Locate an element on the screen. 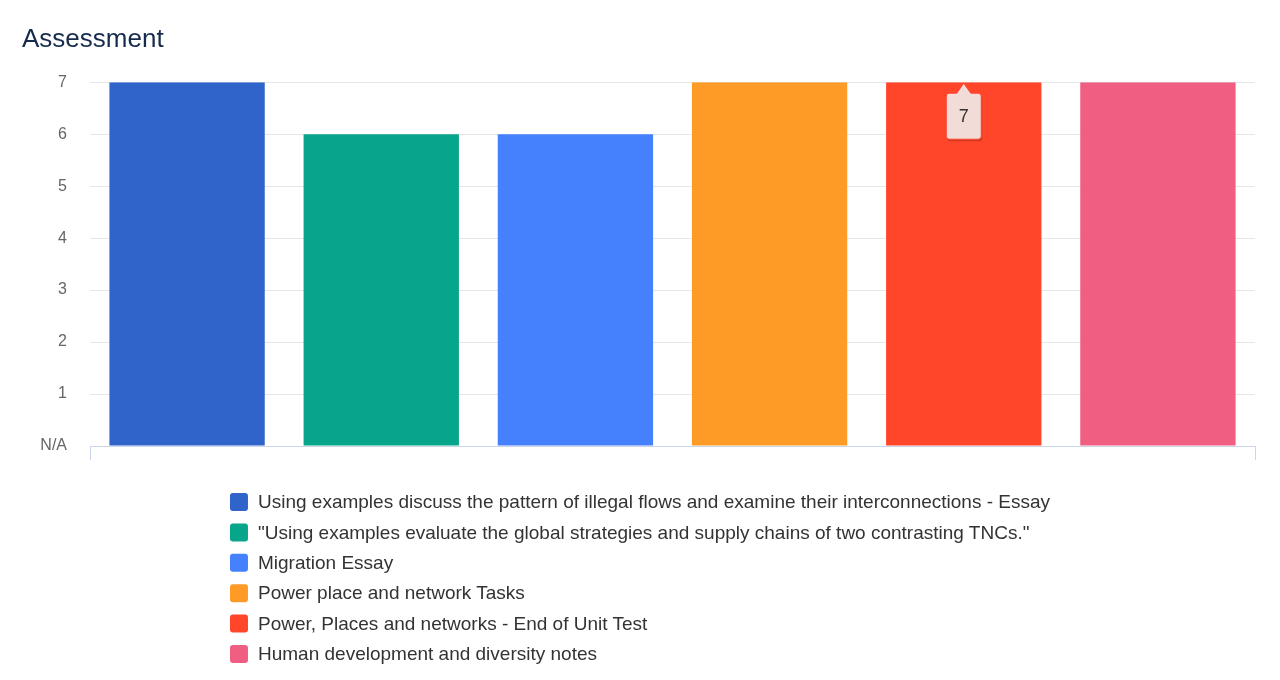  y-tick-label: 4 is located at coordinates (63, 237).